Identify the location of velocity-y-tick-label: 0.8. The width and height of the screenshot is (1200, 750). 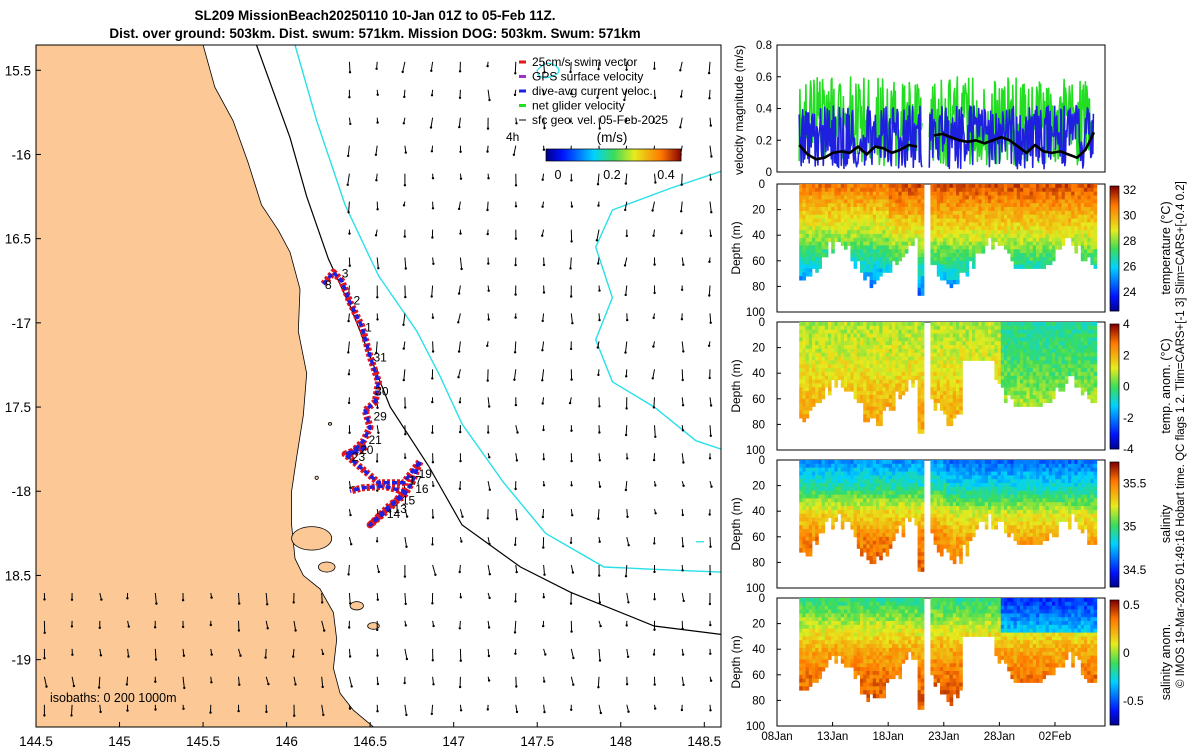
(764, 46).